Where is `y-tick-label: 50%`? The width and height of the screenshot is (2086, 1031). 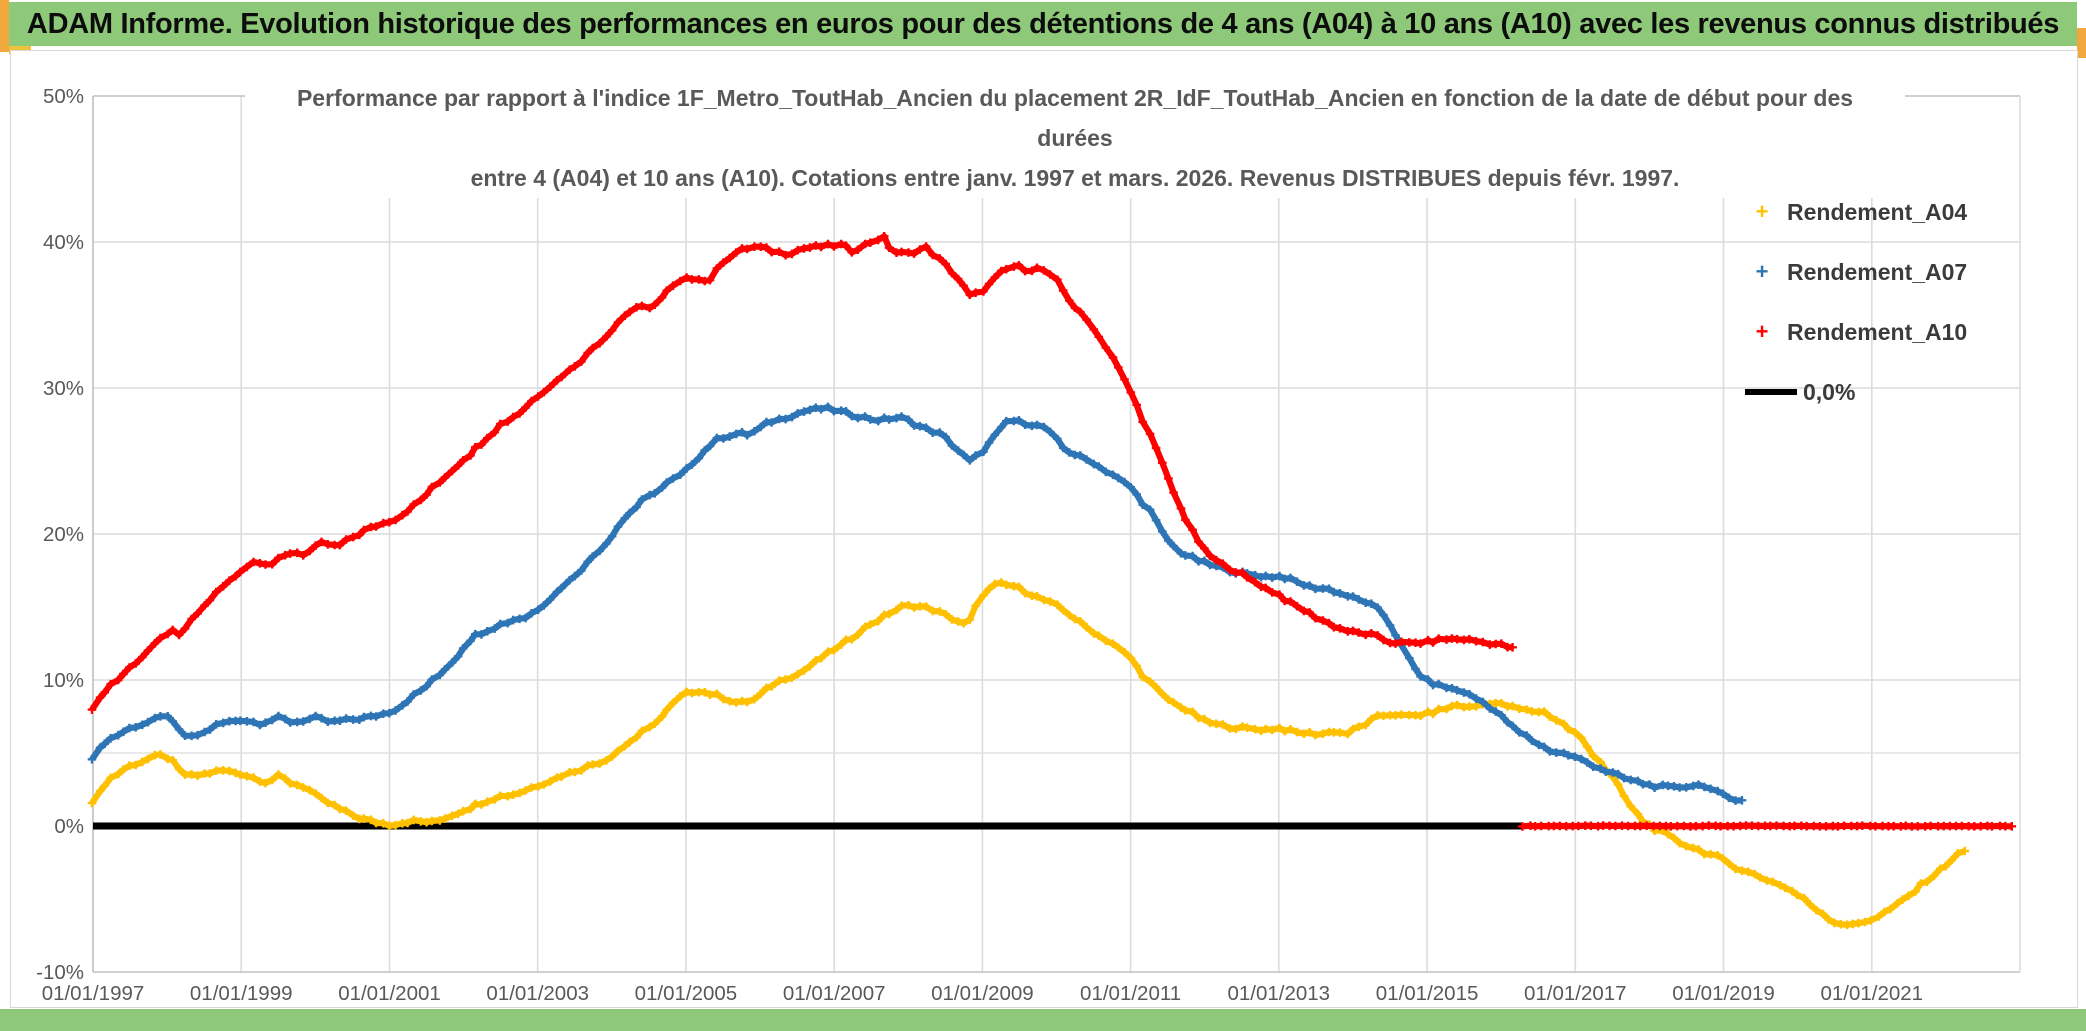 y-tick-label: 50% is located at coordinates (63, 96).